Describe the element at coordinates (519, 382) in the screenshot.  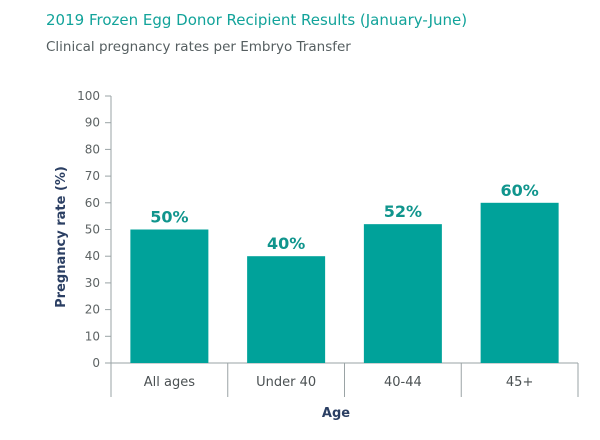
I see `x-tick-label: 45+` at that location.